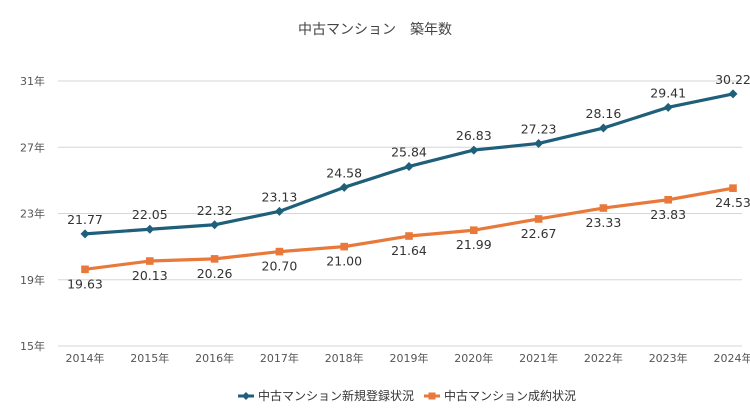  What do you see at coordinates (344, 172) in the screenshot?
I see `data-label: 24.58` at bounding box center [344, 172].